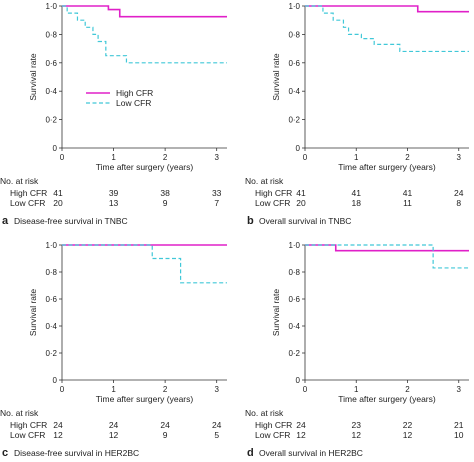 The image size is (474, 462). I want to click on risk-count: 10, so click(459, 435).